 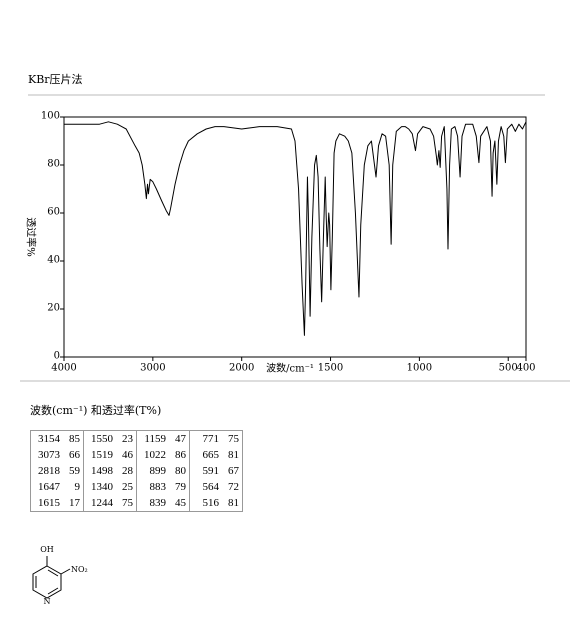 I want to click on x-tick-label: 3000, so click(x=152, y=368).